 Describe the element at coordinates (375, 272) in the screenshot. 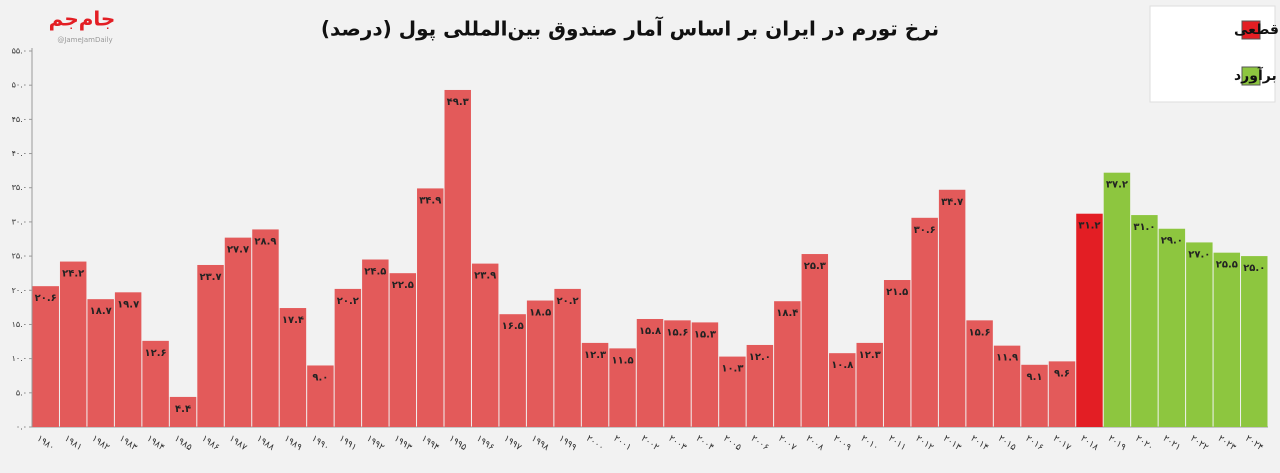

I see `value-label: ۲۴.۵` at that location.